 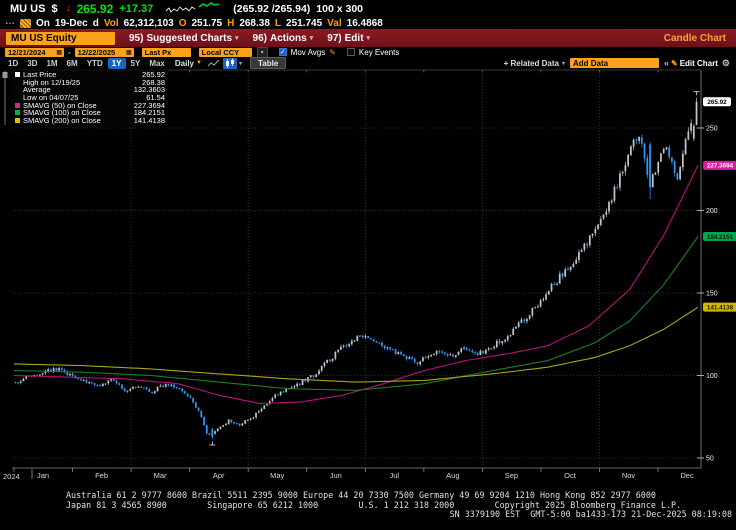 I want to click on val-label: Val, so click(x=334, y=23).